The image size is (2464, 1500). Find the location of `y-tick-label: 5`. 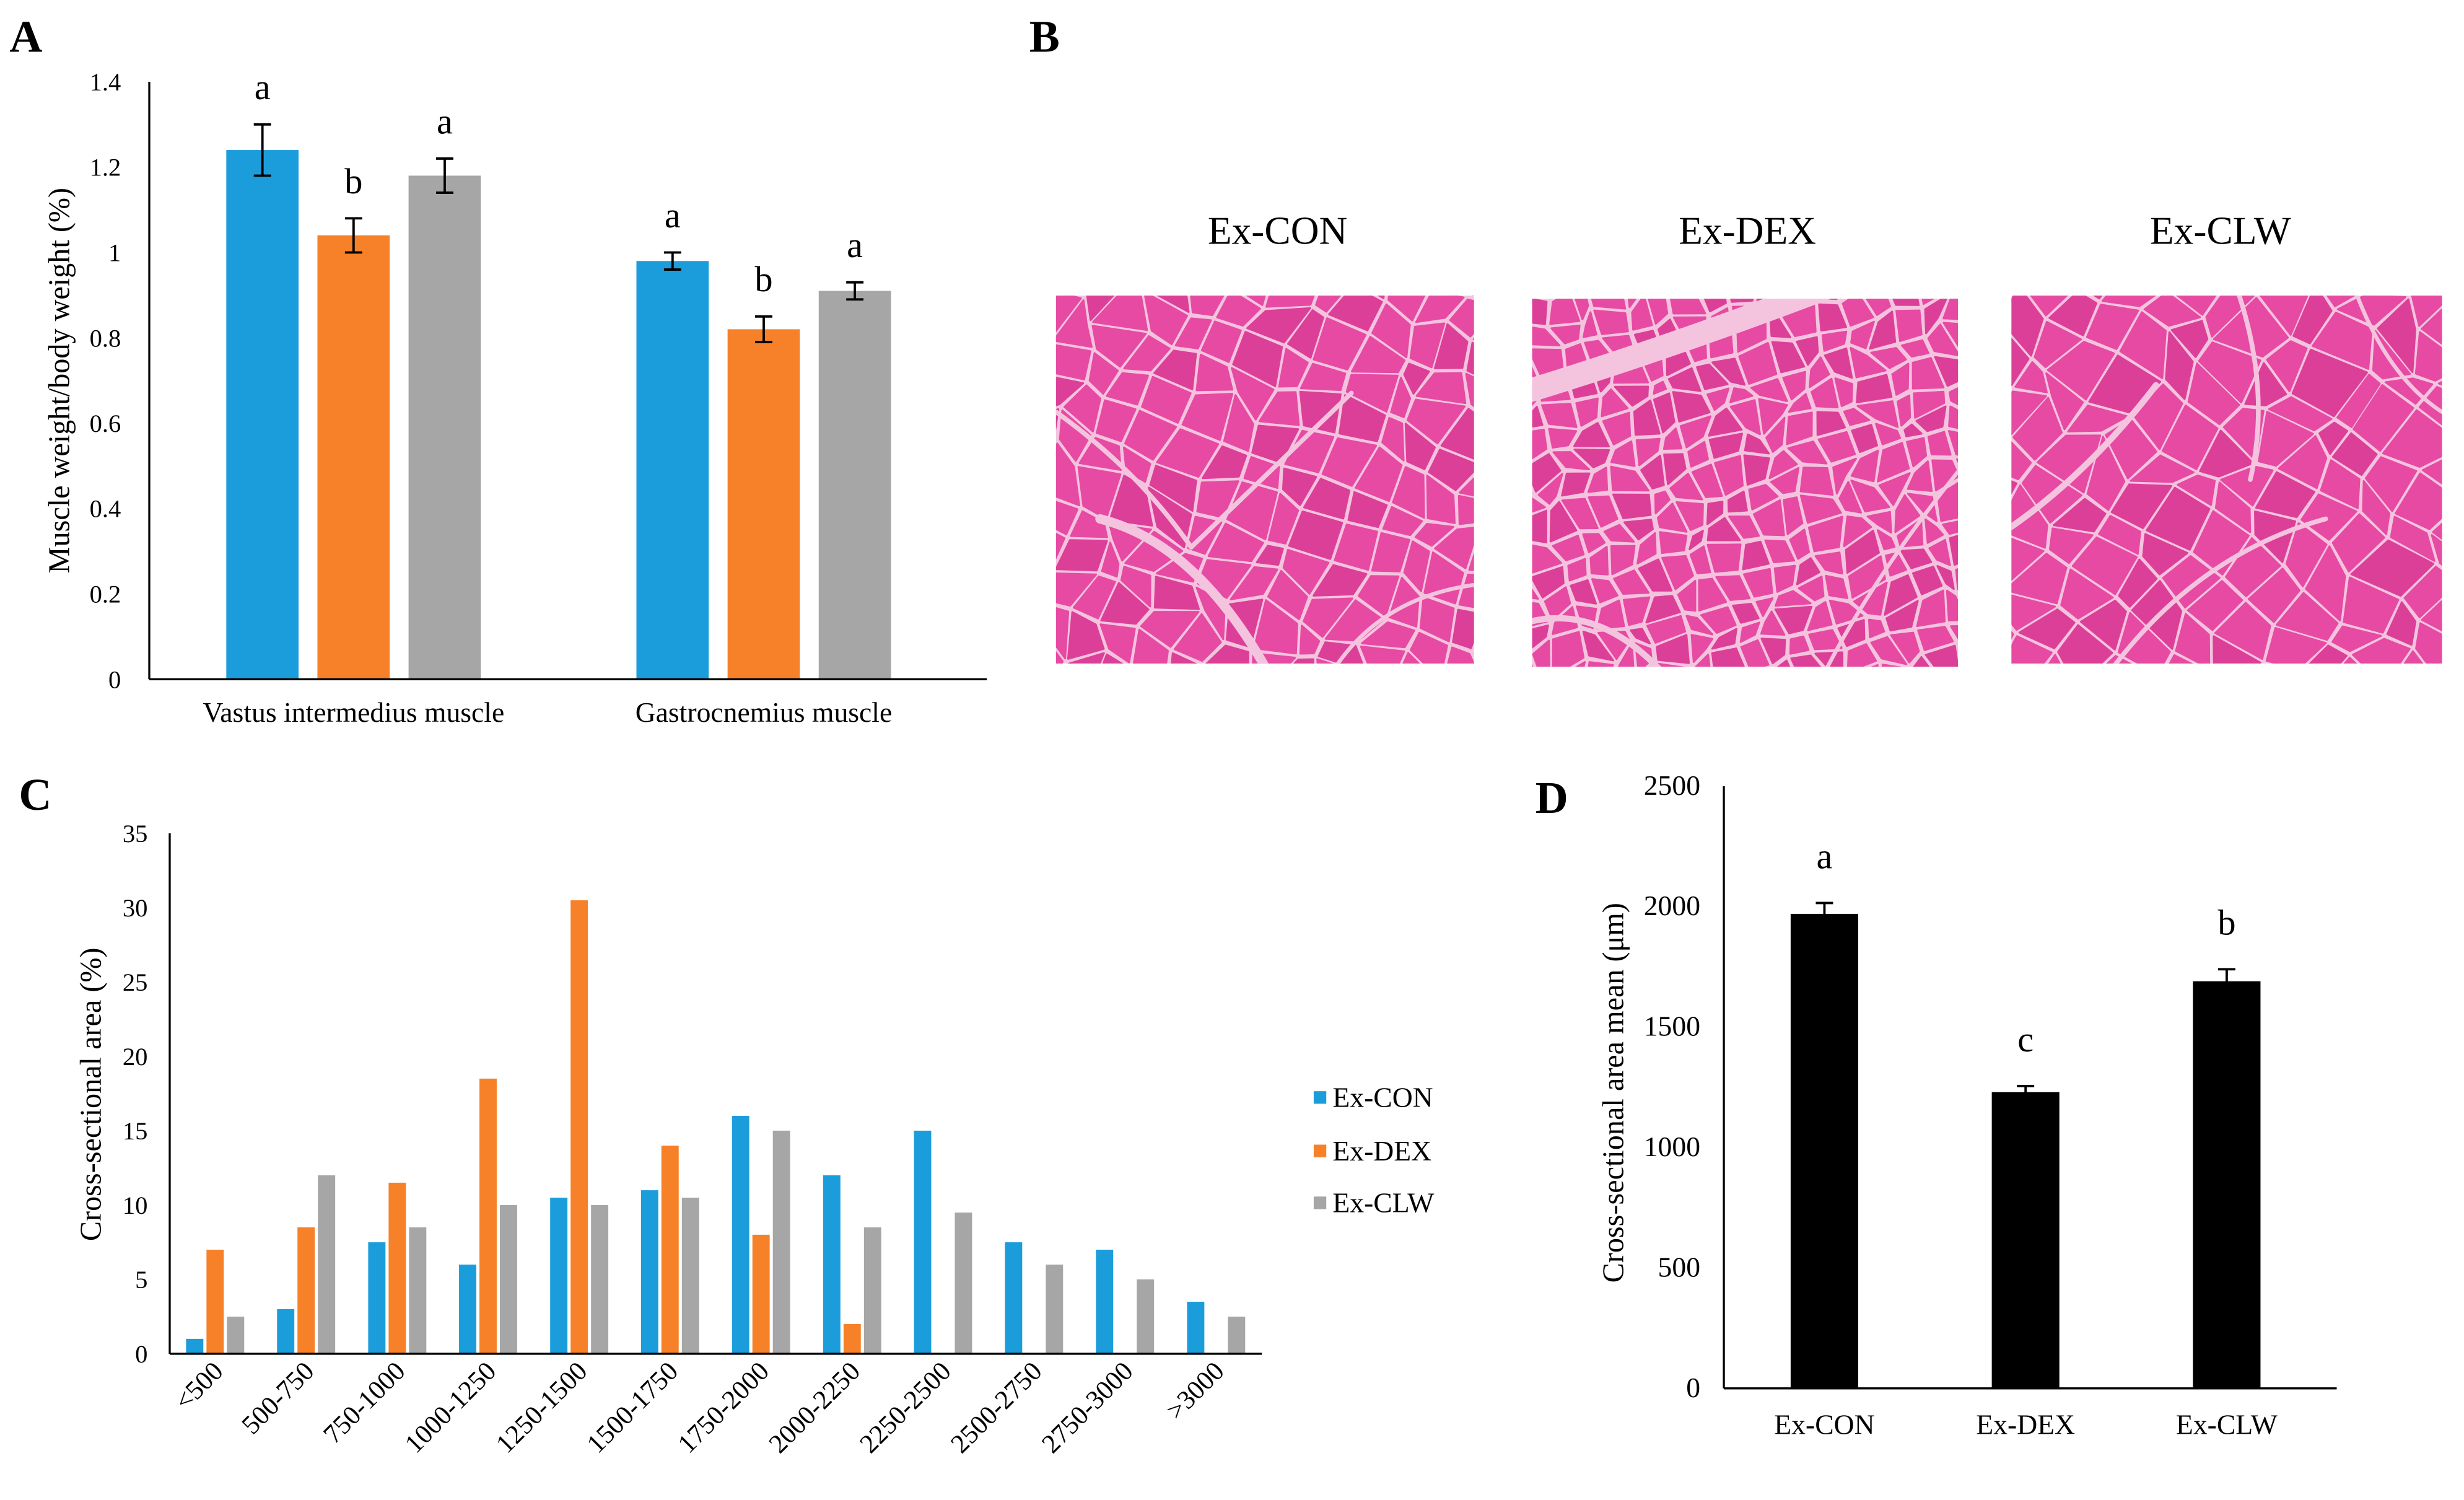

y-tick-label: 5 is located at coordinates (141, 1280).